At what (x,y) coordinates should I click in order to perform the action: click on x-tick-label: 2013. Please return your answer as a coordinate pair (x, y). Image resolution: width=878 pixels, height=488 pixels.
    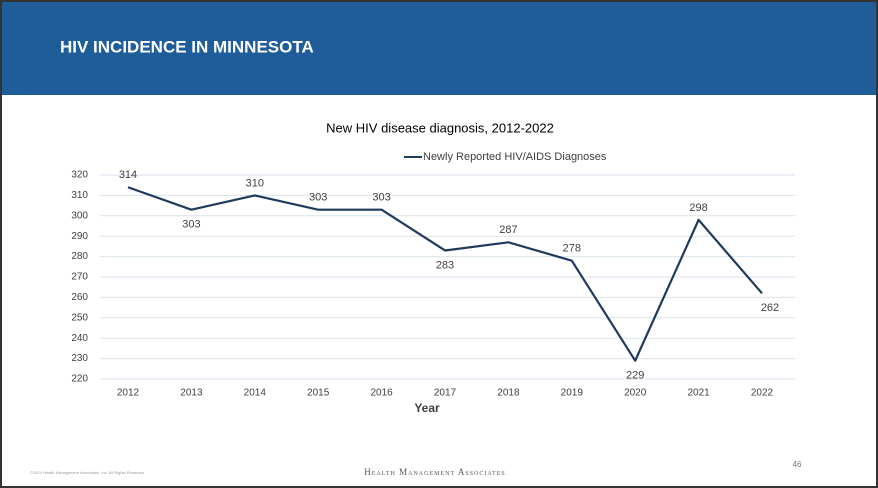
    Looking at the image, I should click on (191, 393).